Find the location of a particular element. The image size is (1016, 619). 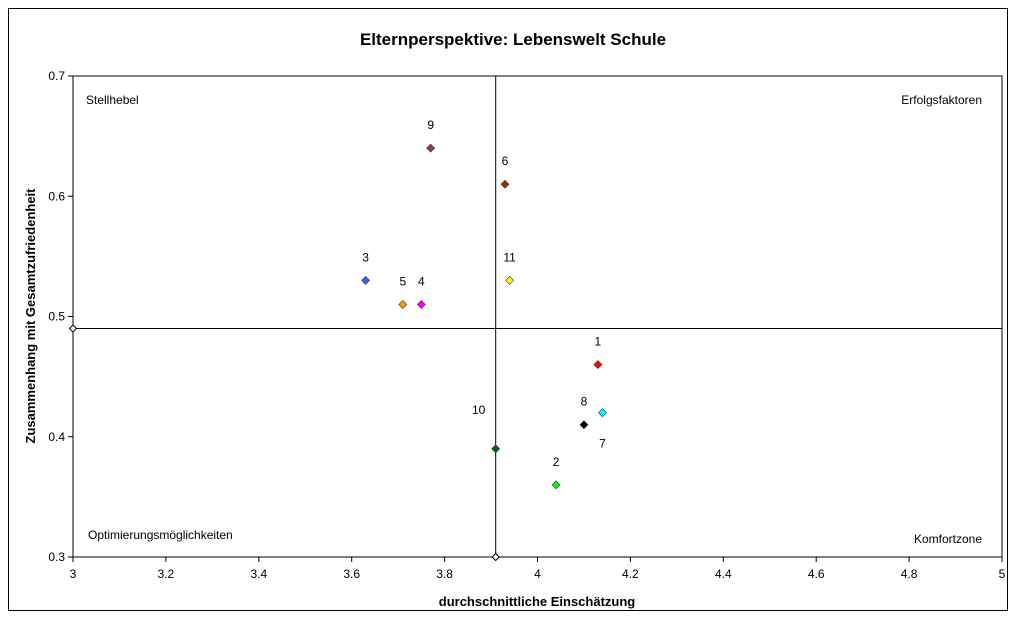

data-label-6: 6 is located at coordinates (505, 161).